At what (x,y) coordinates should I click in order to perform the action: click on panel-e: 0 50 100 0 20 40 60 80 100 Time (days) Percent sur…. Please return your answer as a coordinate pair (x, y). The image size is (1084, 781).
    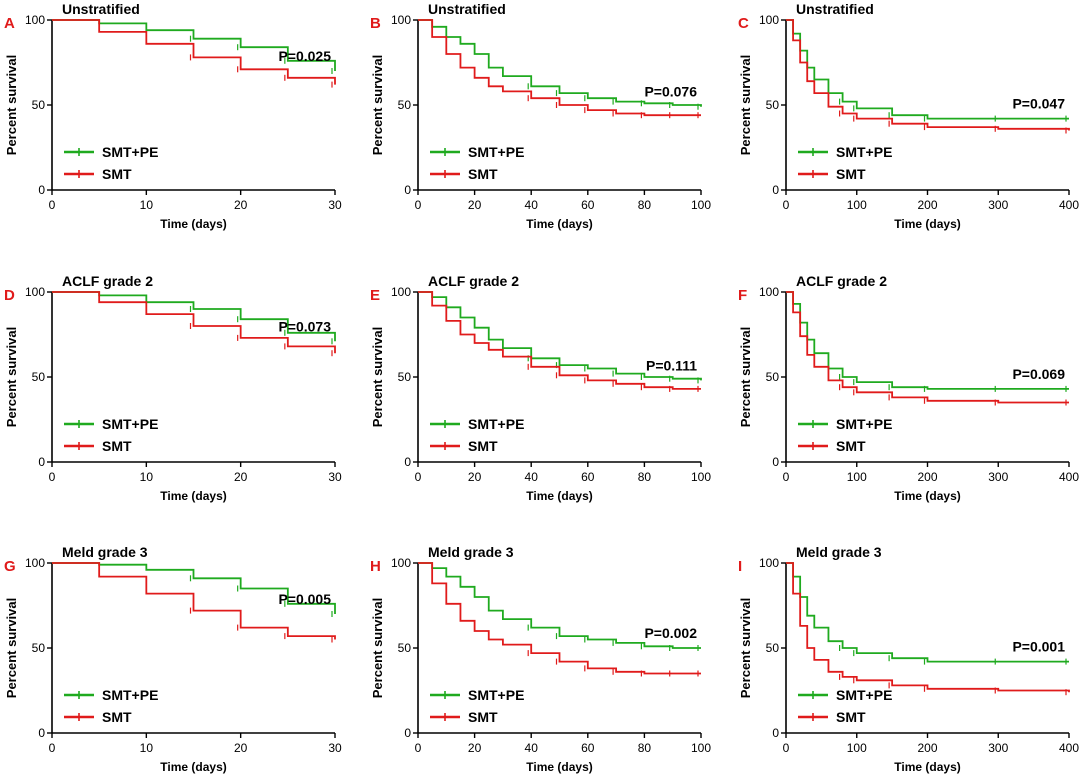
    Looking at the image, I should click on (540, 388).